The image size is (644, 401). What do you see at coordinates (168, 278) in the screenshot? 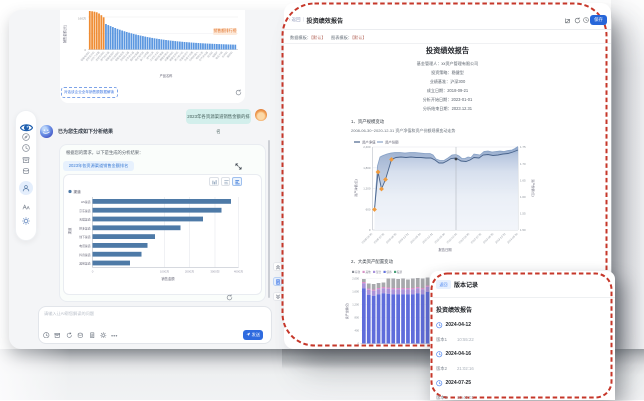
I see `svg-text: 销售金额` at bounding box center [168, 278].